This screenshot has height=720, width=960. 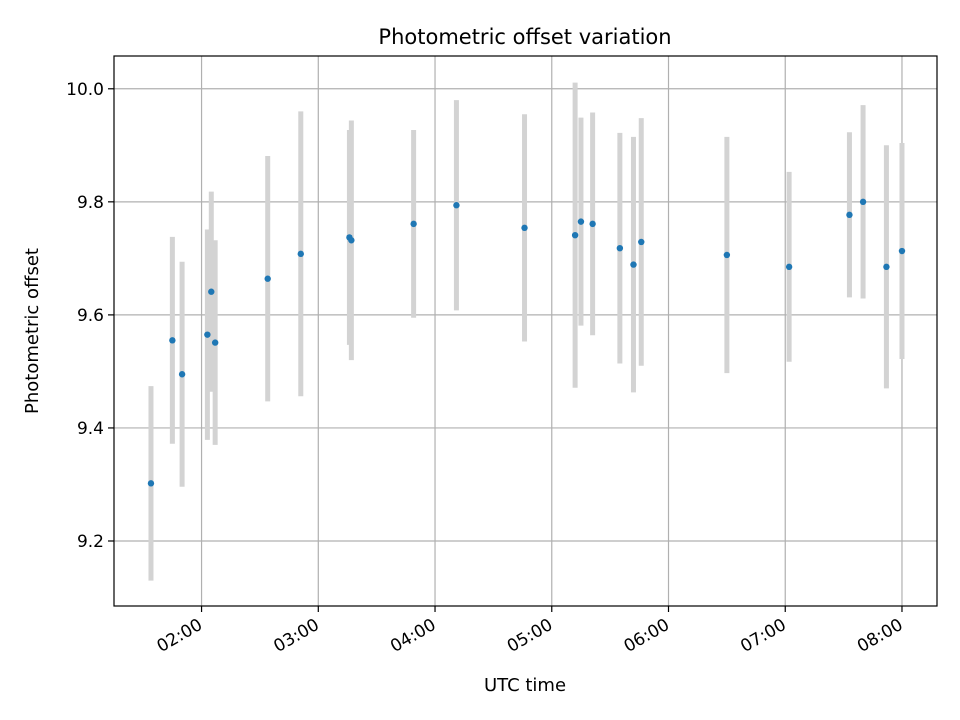 I want to click on y-axis: 9.2 9.4 9.6 9.8 10.0, so click(x=90, y=316).